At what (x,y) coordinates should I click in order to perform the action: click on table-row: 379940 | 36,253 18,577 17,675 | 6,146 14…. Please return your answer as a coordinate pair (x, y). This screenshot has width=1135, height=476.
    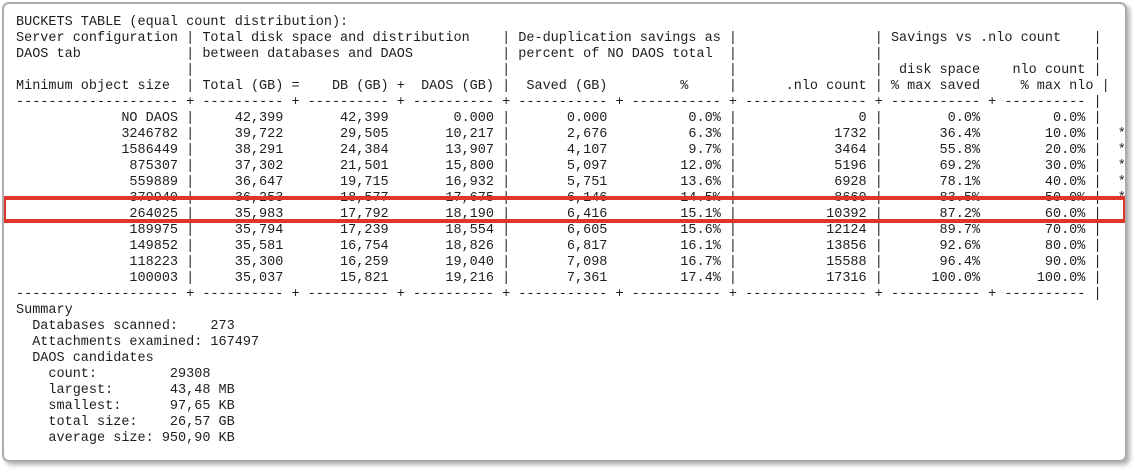
    Looking at the image, I should click on (571, 198).